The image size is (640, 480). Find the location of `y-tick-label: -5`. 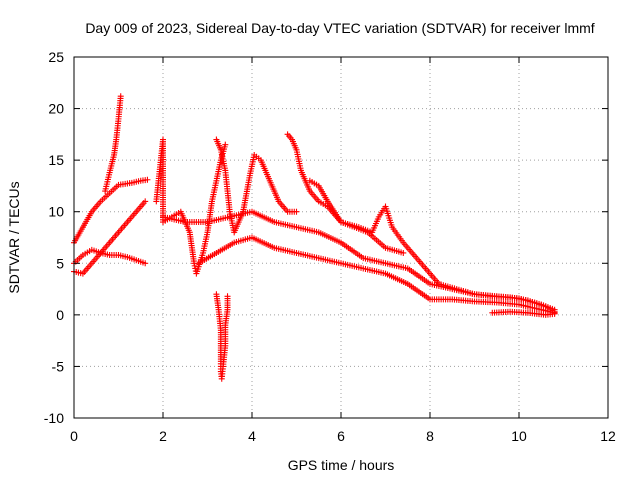

y-tick-label: -5 is located at coordinates (58, 366).